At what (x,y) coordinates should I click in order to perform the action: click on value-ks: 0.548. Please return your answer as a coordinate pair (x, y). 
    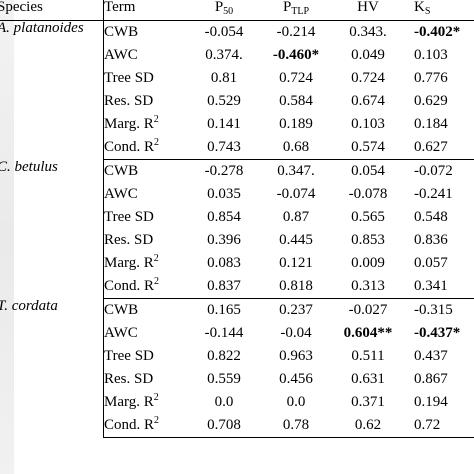
    Looking at the image, I should click on (431, 217).